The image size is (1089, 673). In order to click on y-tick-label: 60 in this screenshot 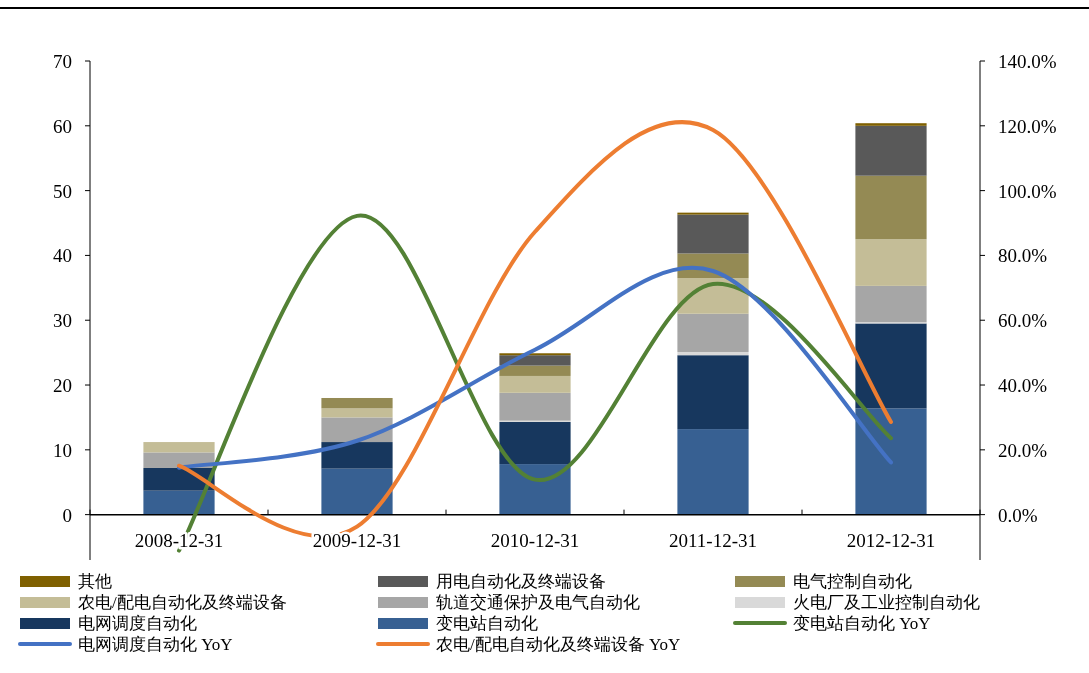, I will do `click(62, 126)`.